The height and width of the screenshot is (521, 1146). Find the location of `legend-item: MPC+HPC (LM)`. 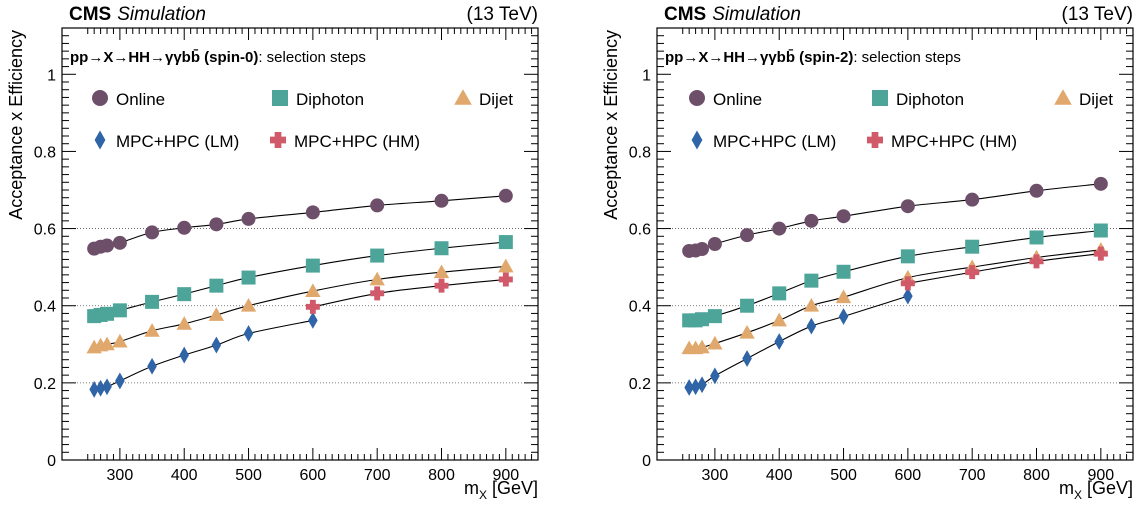

legend-item: MPC+HPC (LM) is located at coordinates (166, 140).